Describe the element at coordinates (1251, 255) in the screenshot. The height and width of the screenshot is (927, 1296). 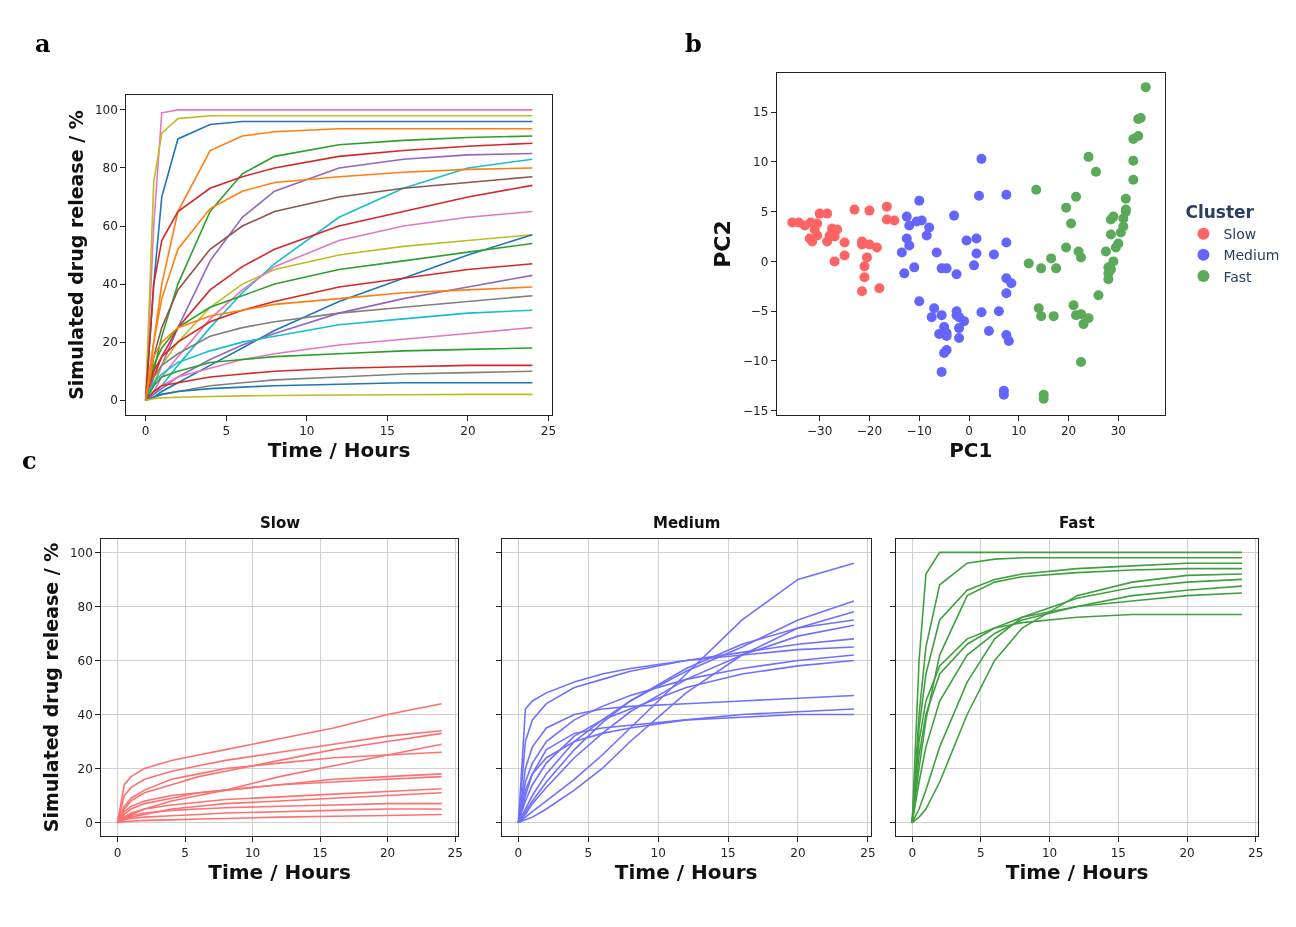
I see `legend-label: Medium` at that location.